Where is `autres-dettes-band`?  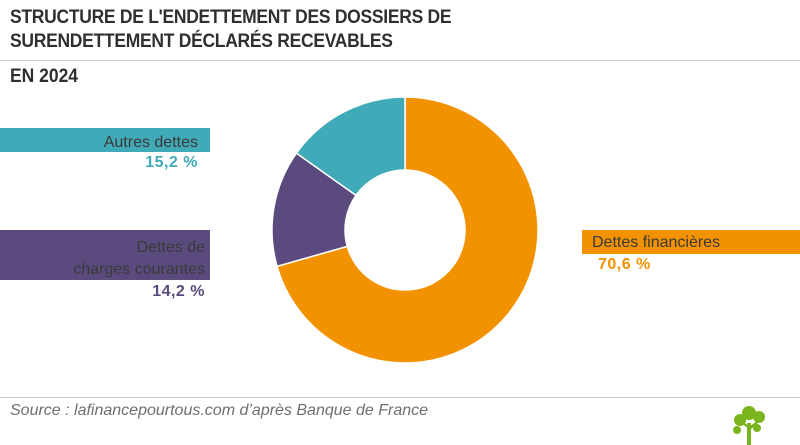 autres-dettes-band is located at coordinates (105, 140).